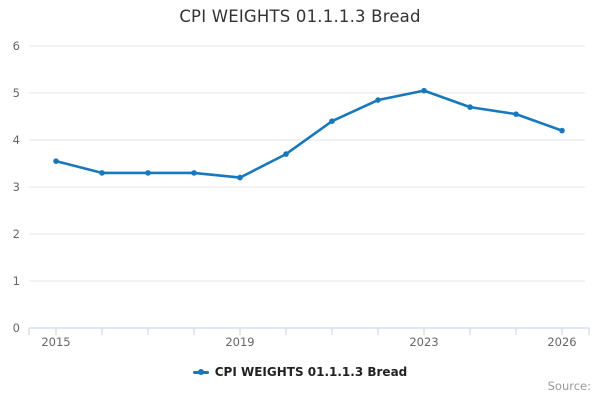 This screenshot has height=400, width=600. Describe the element at coordinates (300, 16) in the screenshot. I see `chart-title: CPI WEIGHTS 01.1.1.3 Bread` at that location.